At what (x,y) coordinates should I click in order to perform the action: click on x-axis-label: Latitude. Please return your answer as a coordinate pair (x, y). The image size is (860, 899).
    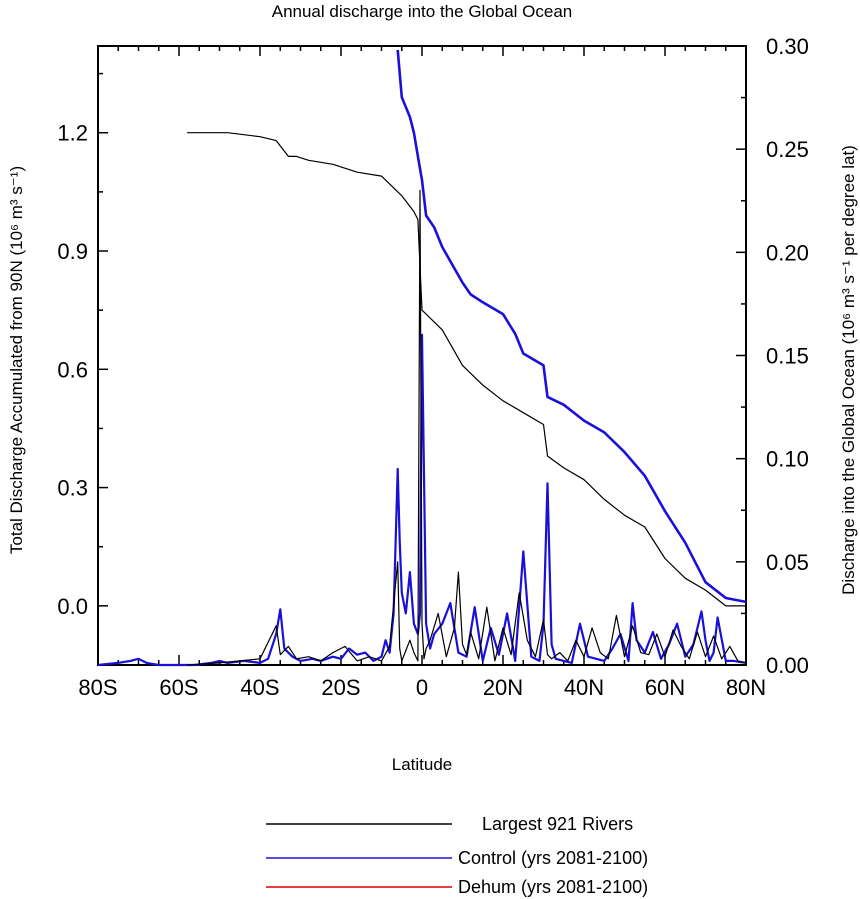
    Looking at the image, I should click on (422, 764).